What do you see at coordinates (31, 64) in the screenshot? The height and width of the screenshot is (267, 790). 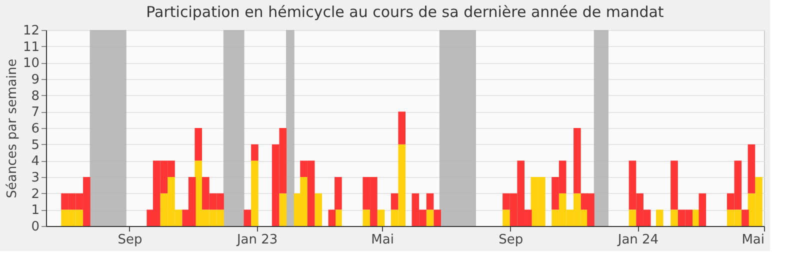 I see `y-tick-label: 10` at bounding box center [31, 64].